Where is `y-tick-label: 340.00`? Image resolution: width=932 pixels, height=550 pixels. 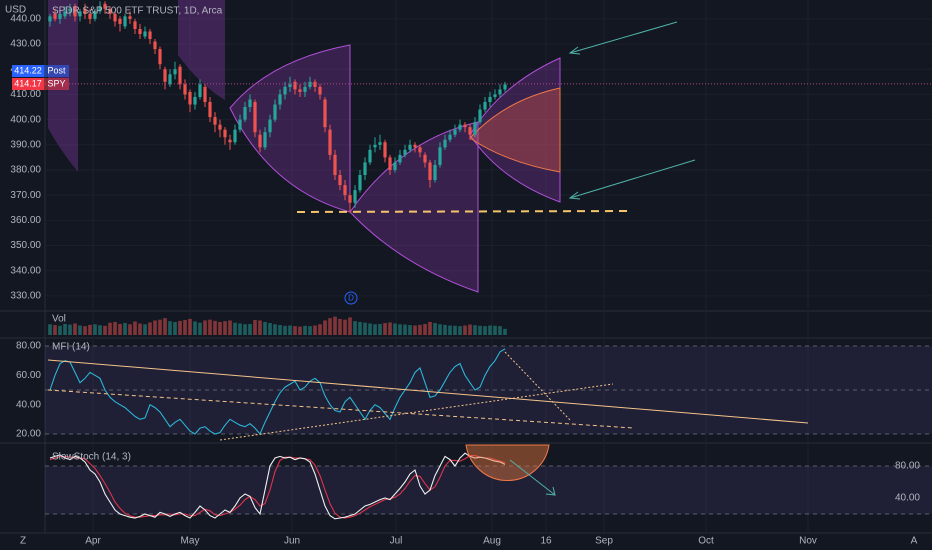 y-tick-label: 340.00 is located at coordinates (25, 270).